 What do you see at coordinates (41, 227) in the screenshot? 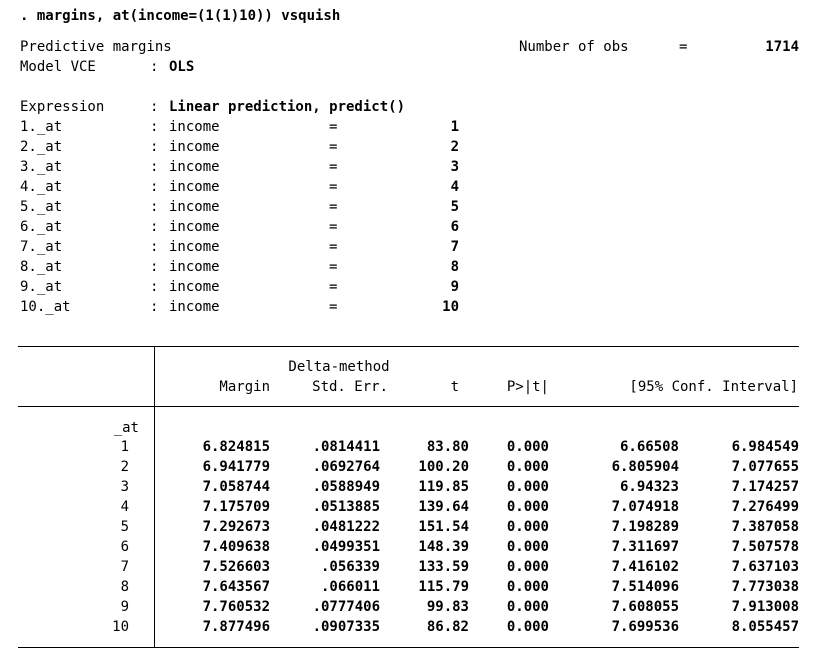
I see `at-label: 6._at` at bounding box center [41, 227].